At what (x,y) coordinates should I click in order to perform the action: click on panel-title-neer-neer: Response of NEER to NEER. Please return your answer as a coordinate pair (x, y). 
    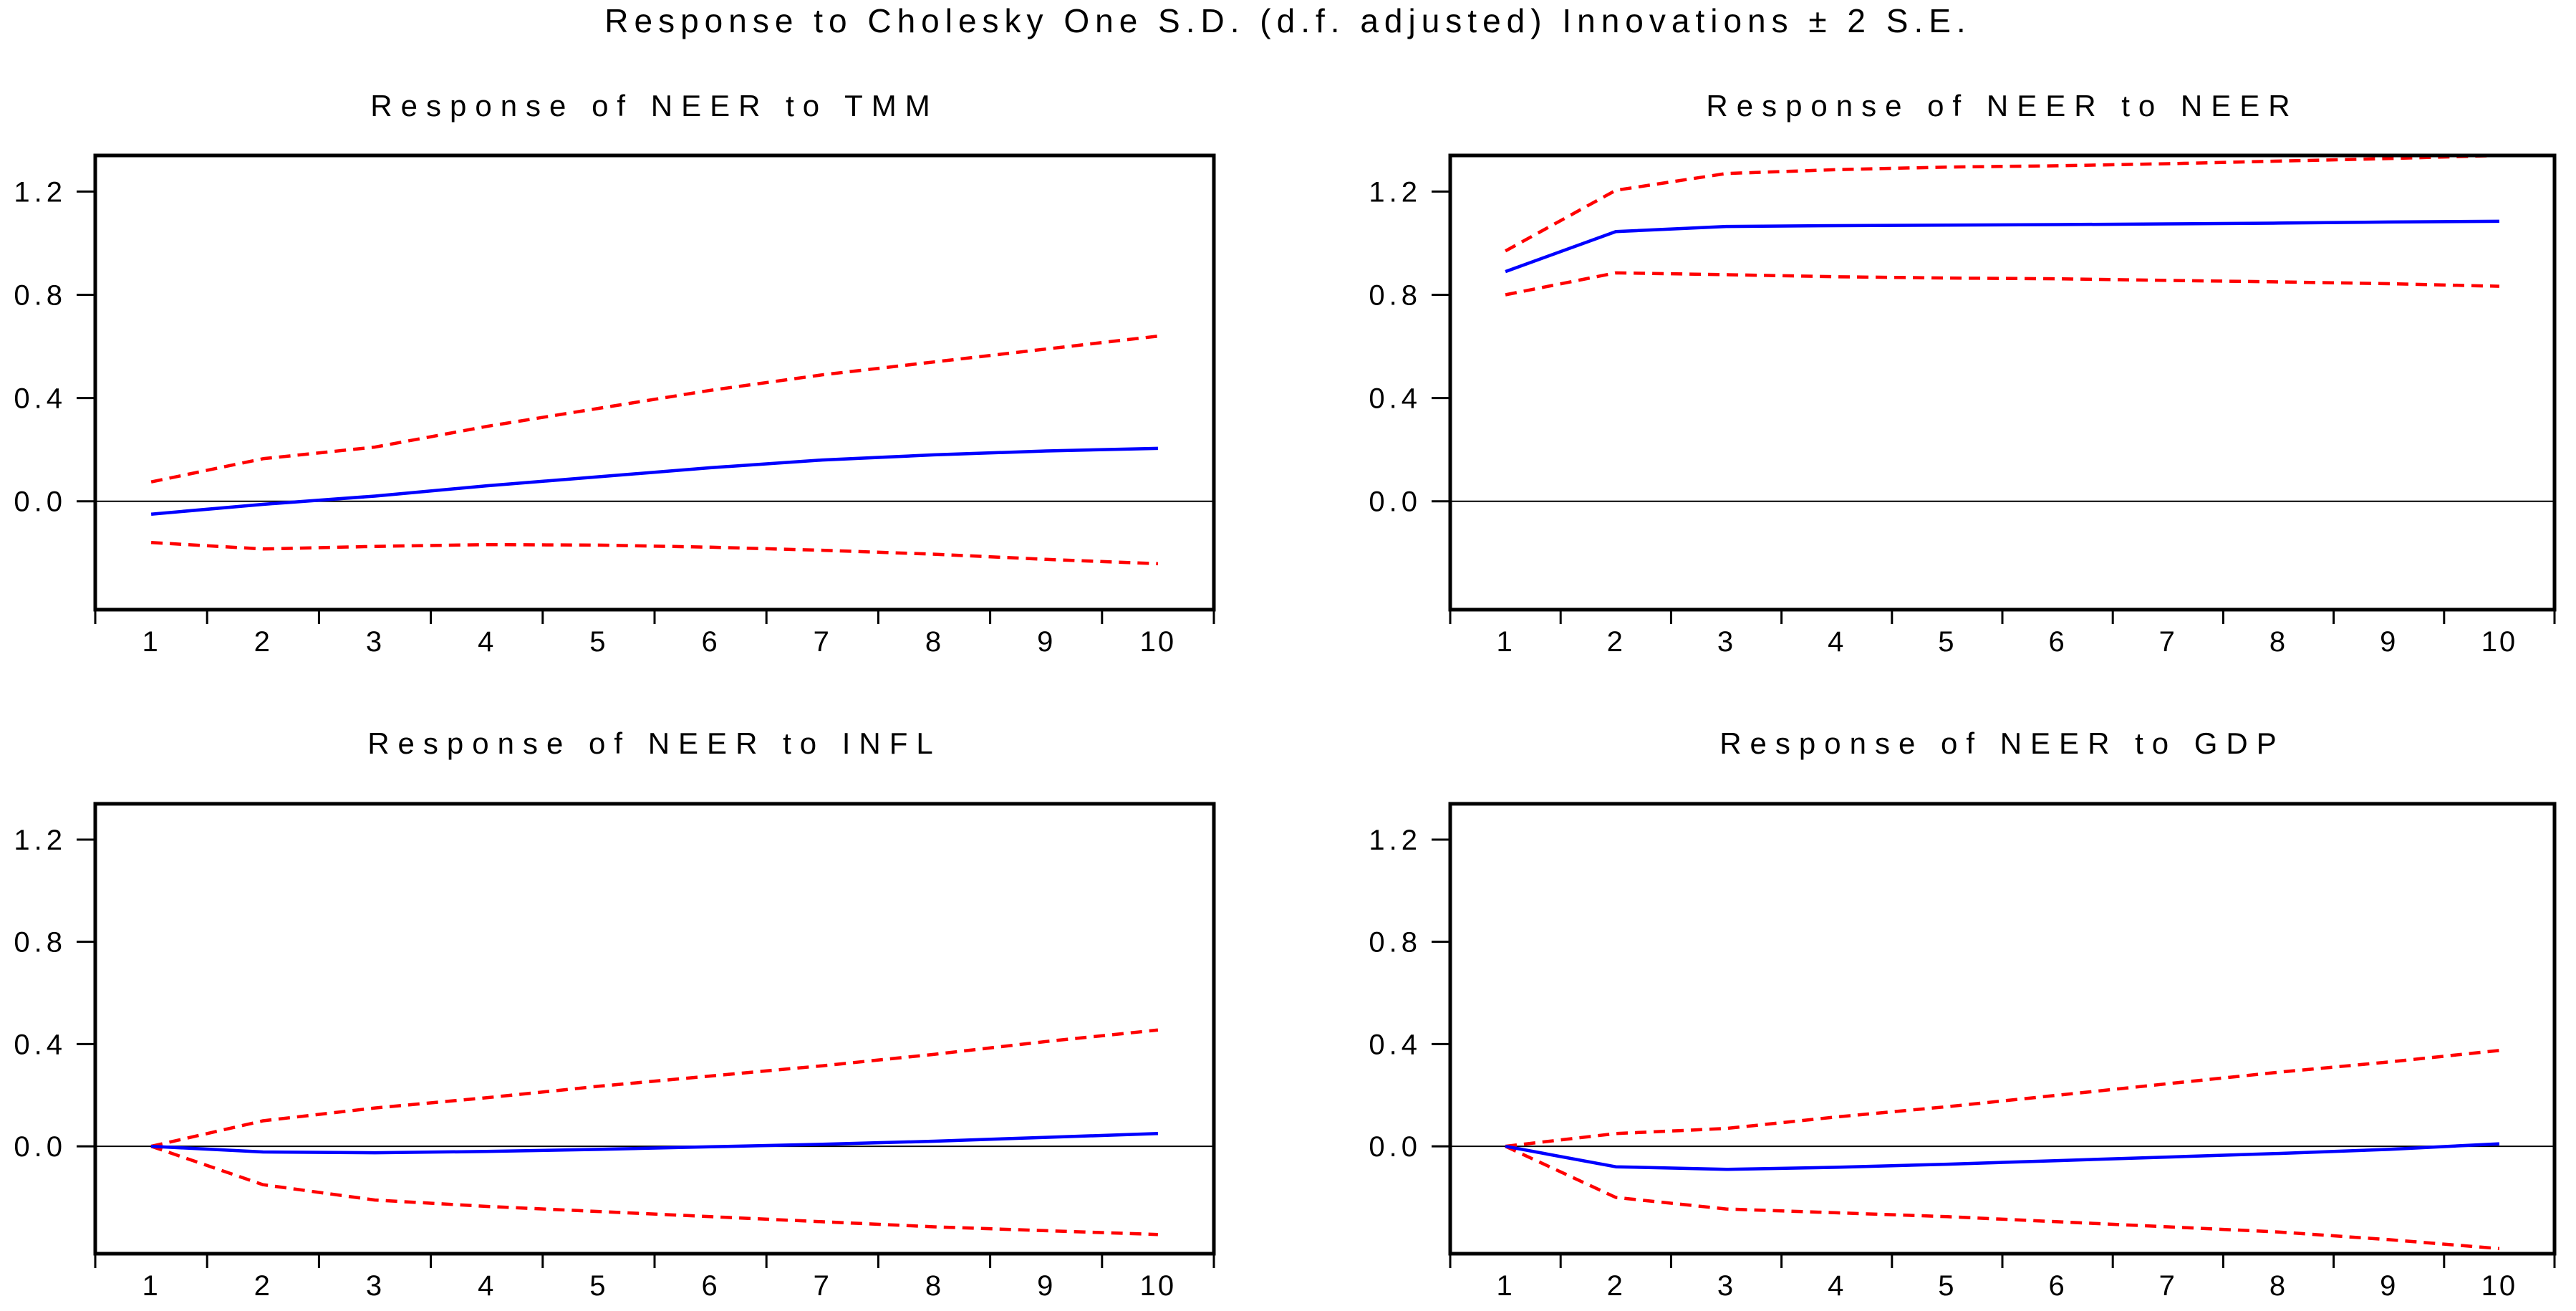
    Looking at the image, I should click on (2002, 106).